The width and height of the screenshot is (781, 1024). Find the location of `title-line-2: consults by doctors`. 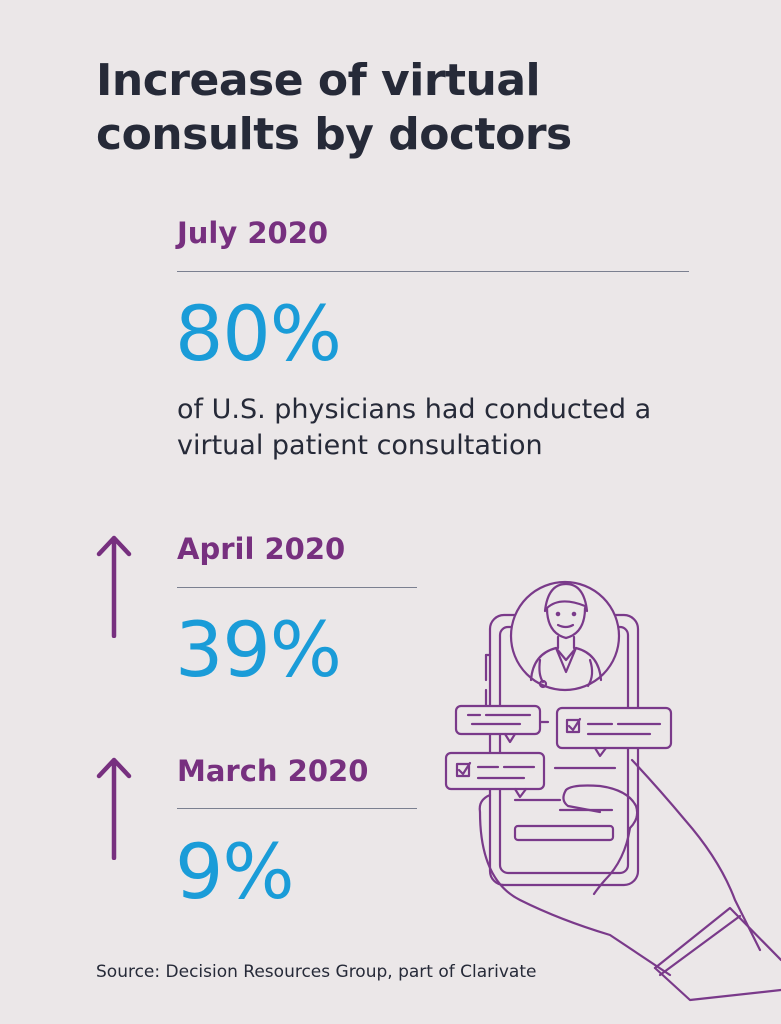

title-line-2: consults by doctors is located at coordinates (334, 134).